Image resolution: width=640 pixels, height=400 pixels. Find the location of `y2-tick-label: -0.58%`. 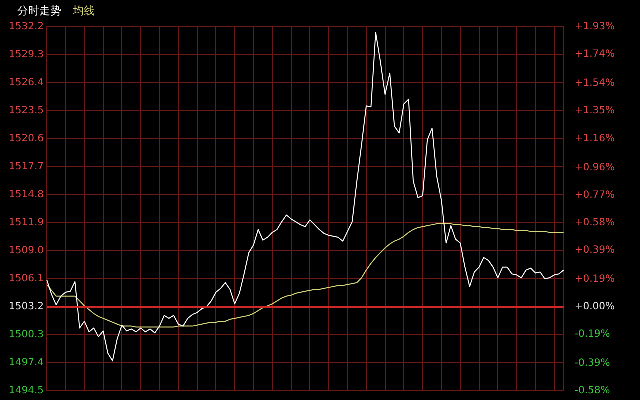

y2-tick-label: -0.58% is located at coordinates (592, 391).